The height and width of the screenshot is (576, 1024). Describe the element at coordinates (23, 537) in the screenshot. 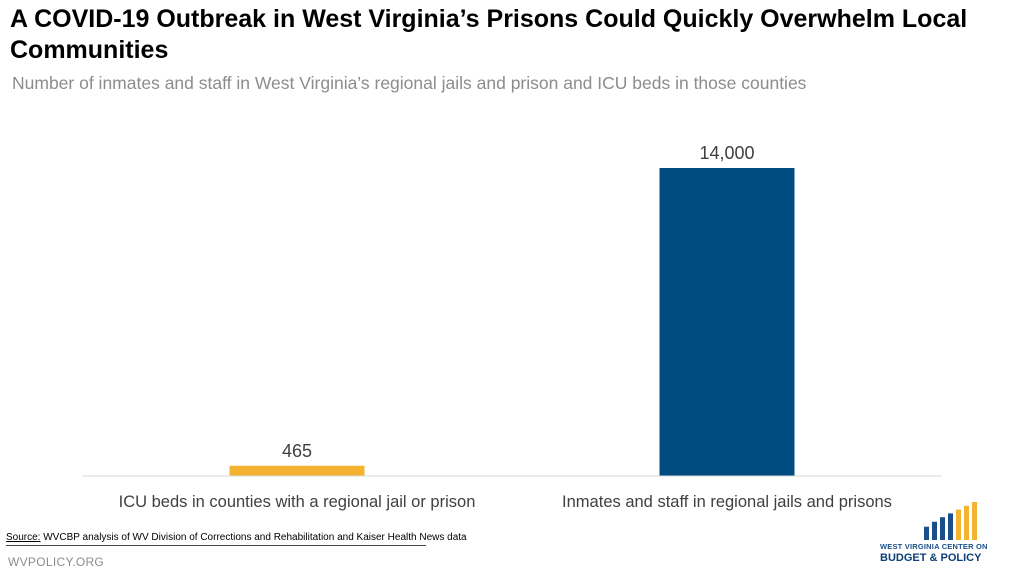

I see `source-prefix: Source:` at that location.